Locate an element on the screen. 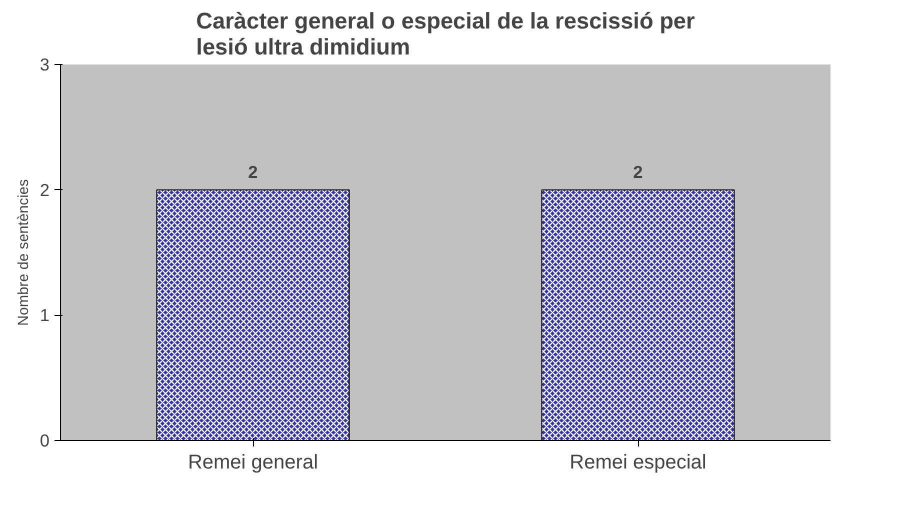  y-tick-label: 0 is located at coordinates (45, 440).